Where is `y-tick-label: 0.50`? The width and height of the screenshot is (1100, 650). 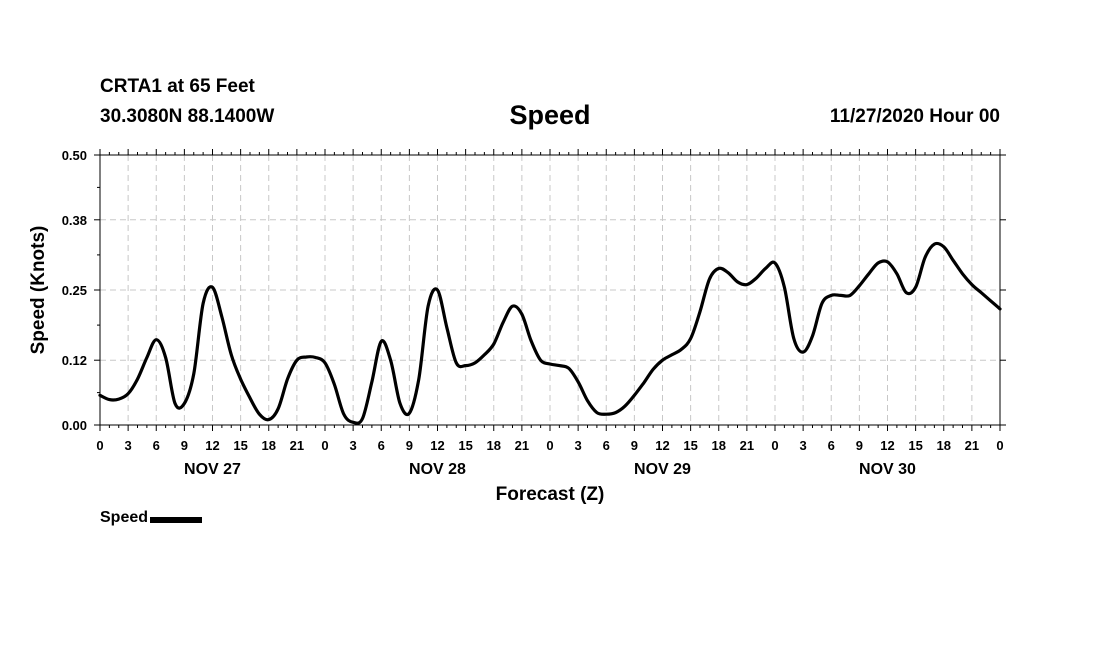 y-tick-label: 0.50 is located at coordinates (74, 155).